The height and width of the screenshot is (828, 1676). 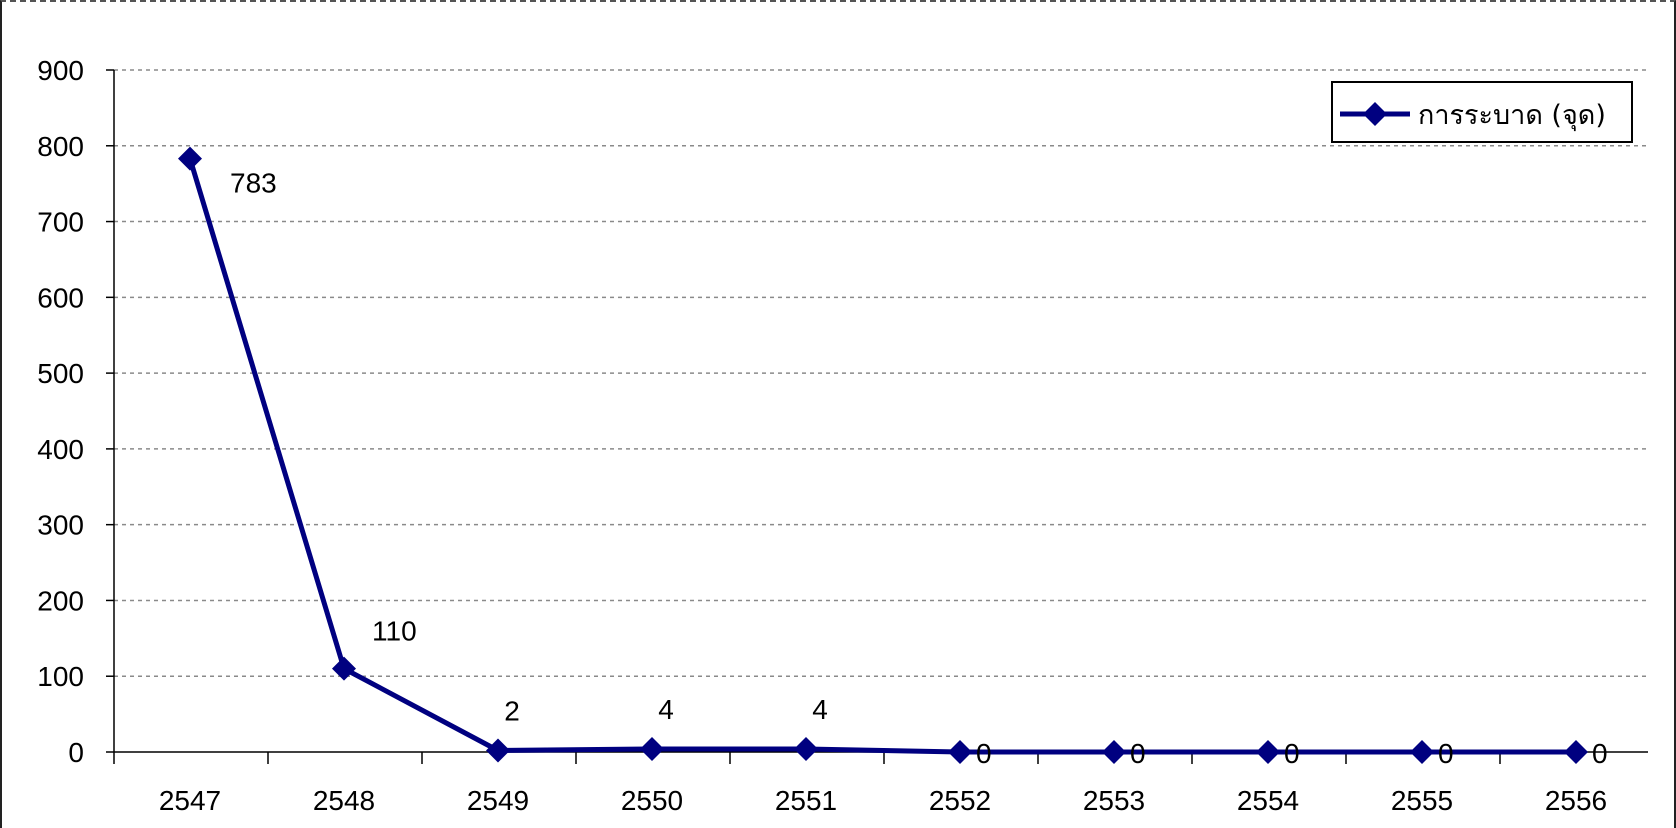 What do you see at coordinates (1268, 800) in the screenshot?
I see `x-tick-label-2554: 2554` at bounding box center [1268, 800].